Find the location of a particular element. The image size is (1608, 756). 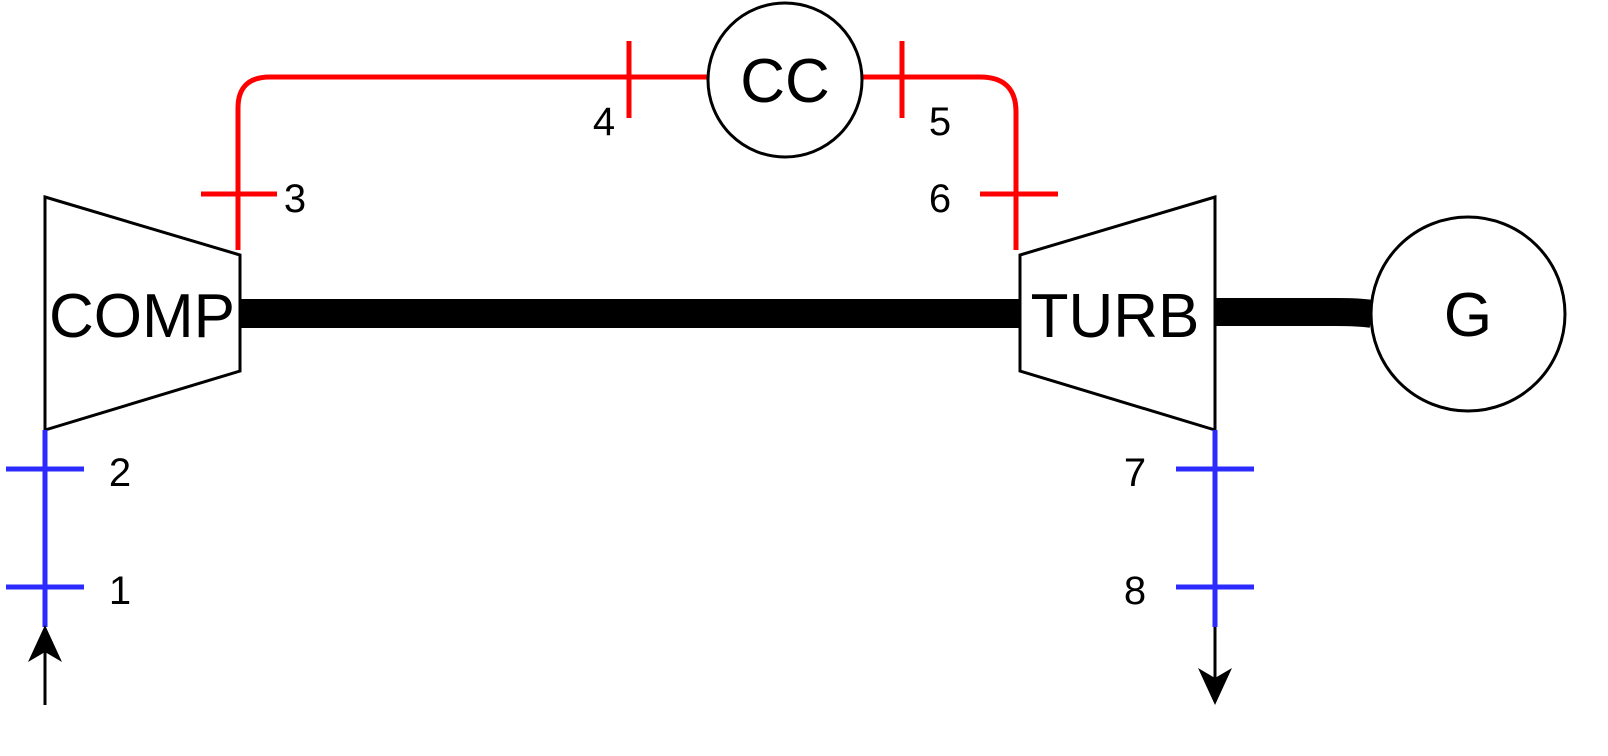

turbine-label: TURB is located at coordinates (1115, 316).